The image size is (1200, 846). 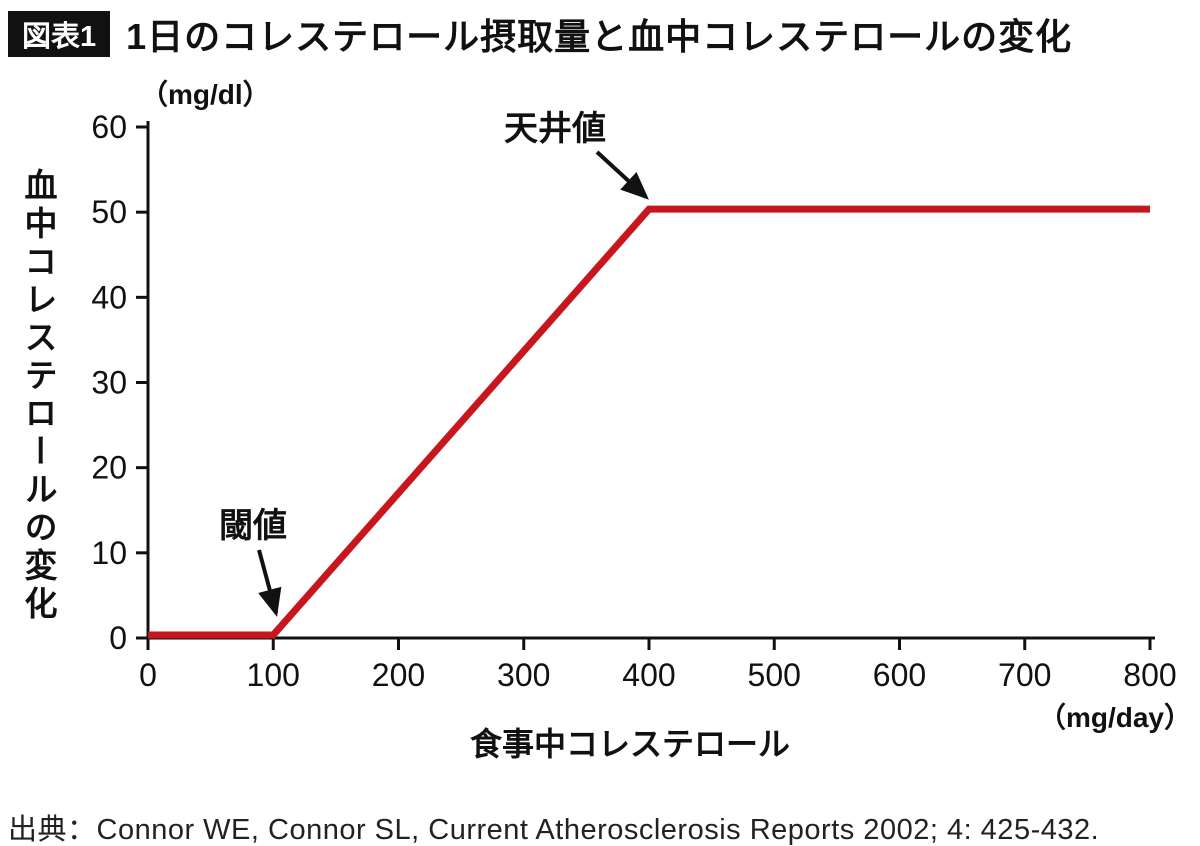 What do you see at coordinates (630, 744) in the screenshot?
I see `x-axis-title: 食事中コレステロール` at bounding box center [630, 744].